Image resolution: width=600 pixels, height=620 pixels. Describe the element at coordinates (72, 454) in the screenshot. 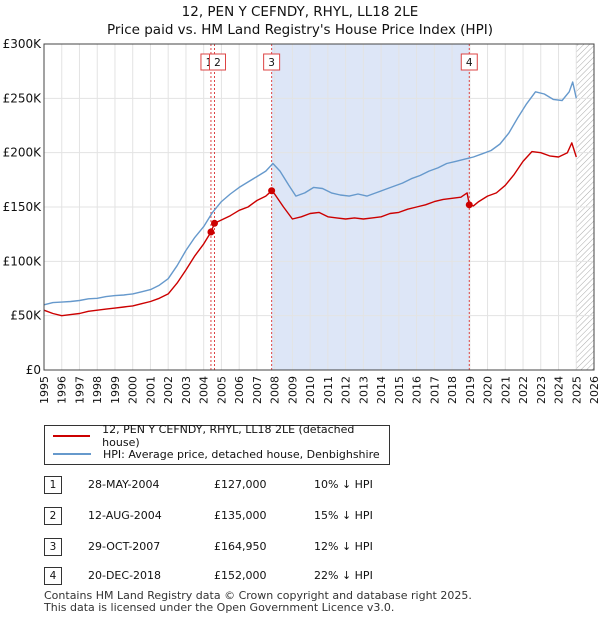

I see `legend-swatch-hpi` at that location.